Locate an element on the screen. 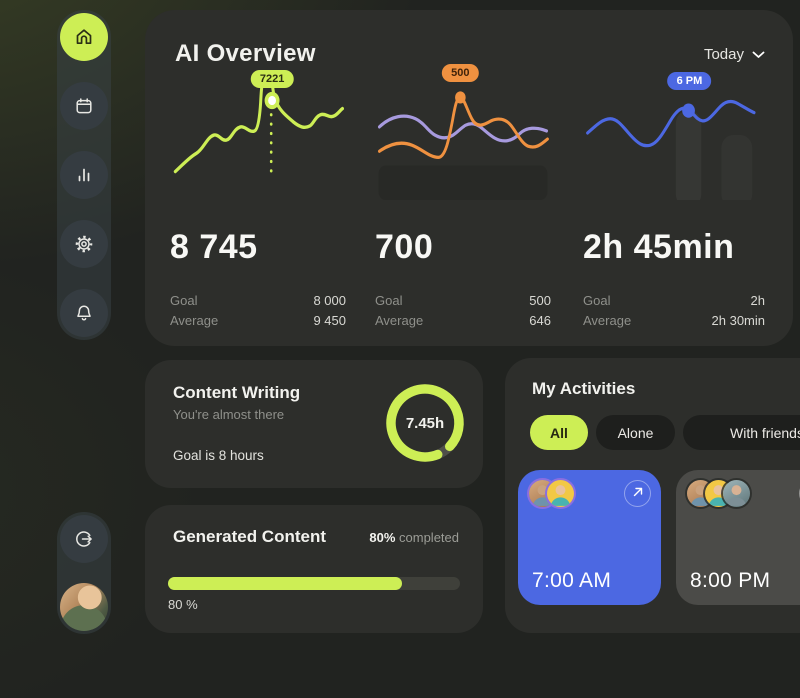 The image size is (800, 698). card-title: My Activities is located at coordinates (584, 388).